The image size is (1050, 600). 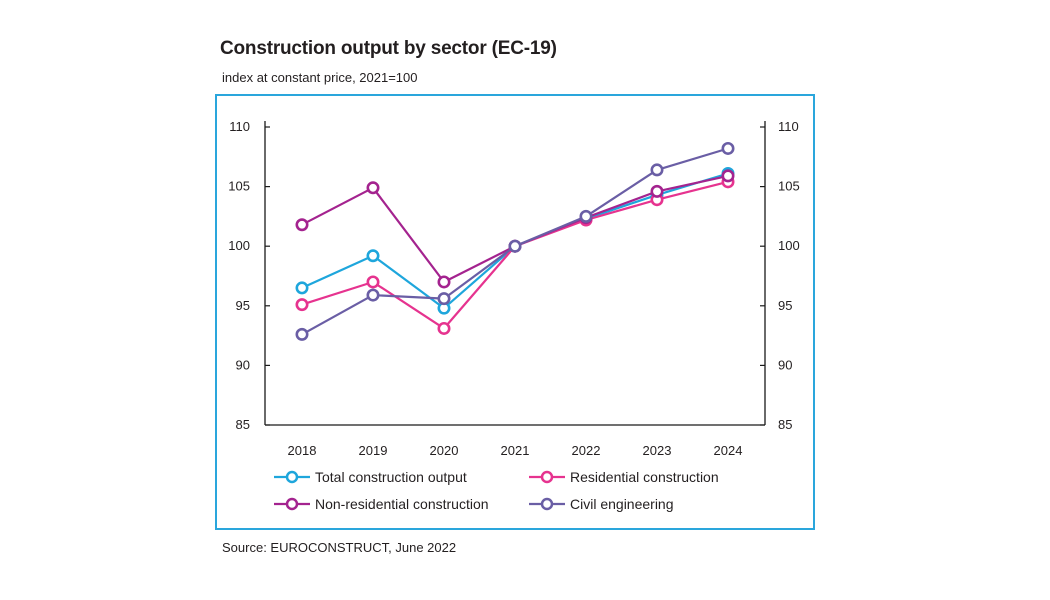 I want to click on source-note: Source: EUROCONSTRUCT, June 2022, so click(x=339, y=547).